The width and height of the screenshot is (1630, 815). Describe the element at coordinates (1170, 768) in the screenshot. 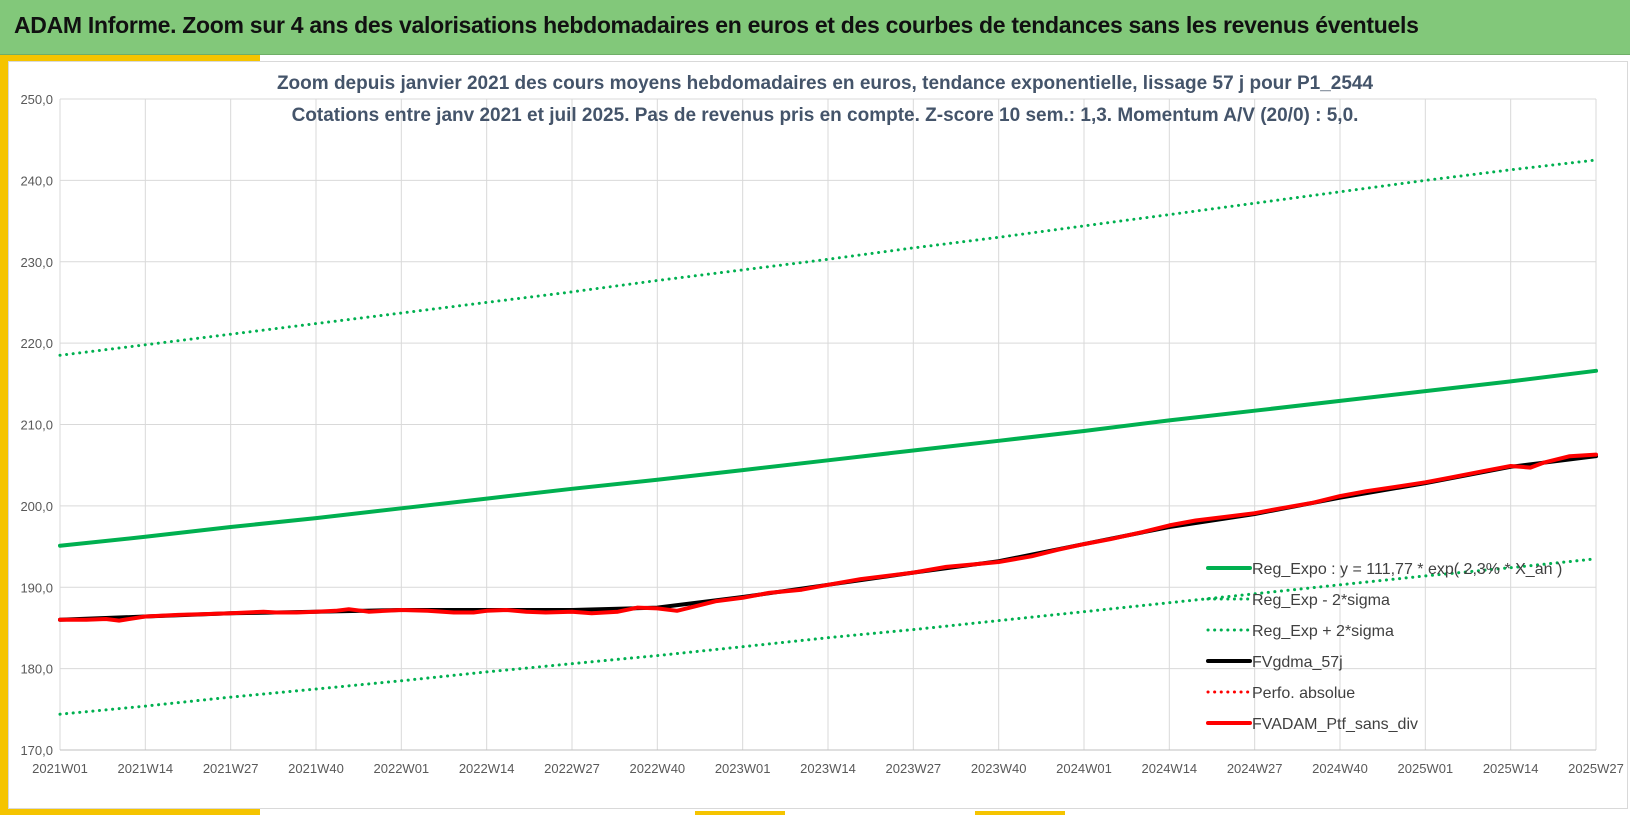

I see `x-tick-label: 2024W14` at that location.